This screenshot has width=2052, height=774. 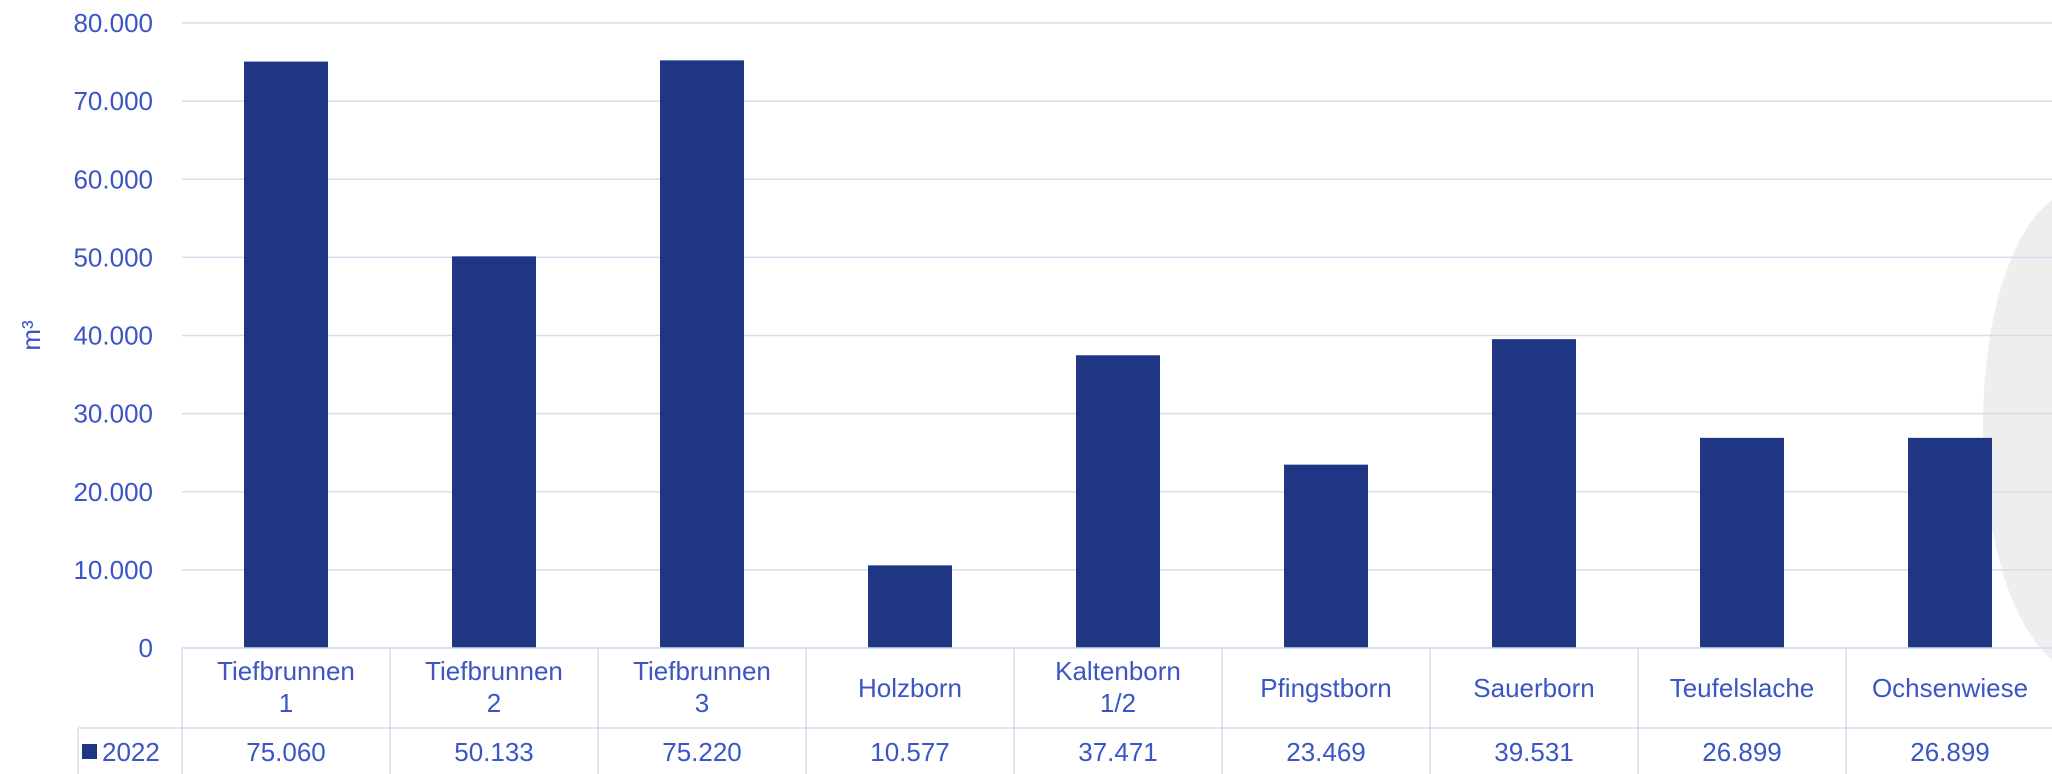 I want to click on y-tick-label: 10.000, so click(x=113, y=570).